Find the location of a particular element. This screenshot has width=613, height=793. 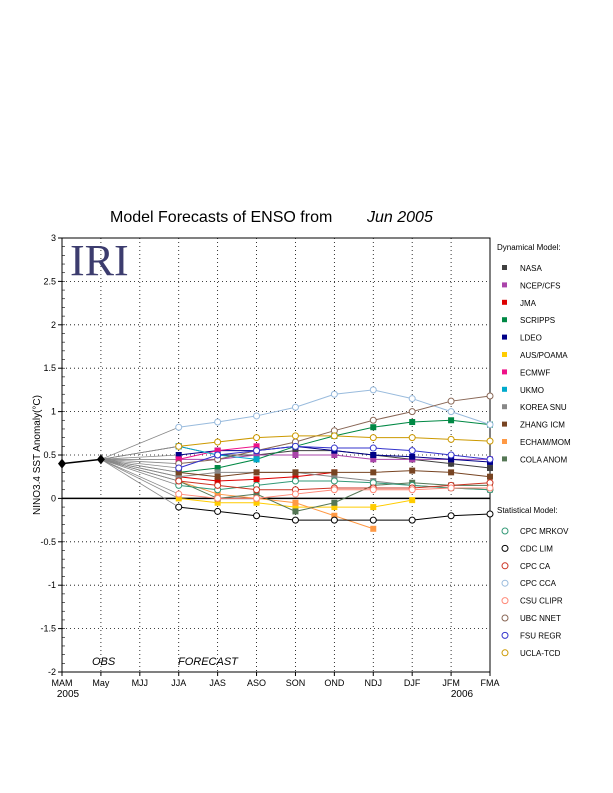

legend-label: UBC NNET is located at coordinates (540, 618).